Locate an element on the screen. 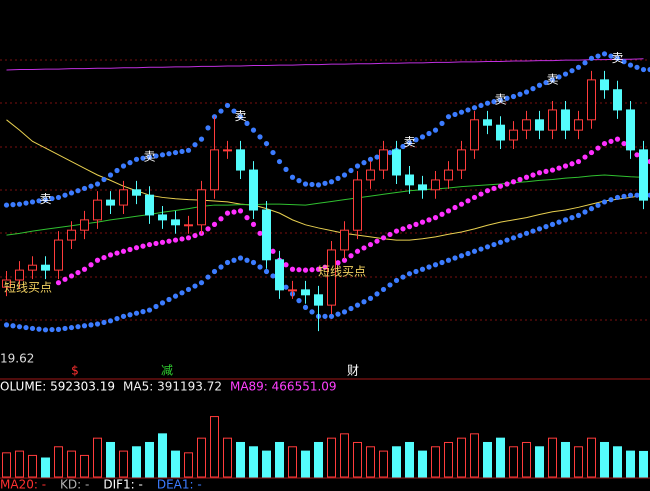 Image resolution: width=650 pixels, height=491 pixels. indicator-line is located at coordinates (325, 205).